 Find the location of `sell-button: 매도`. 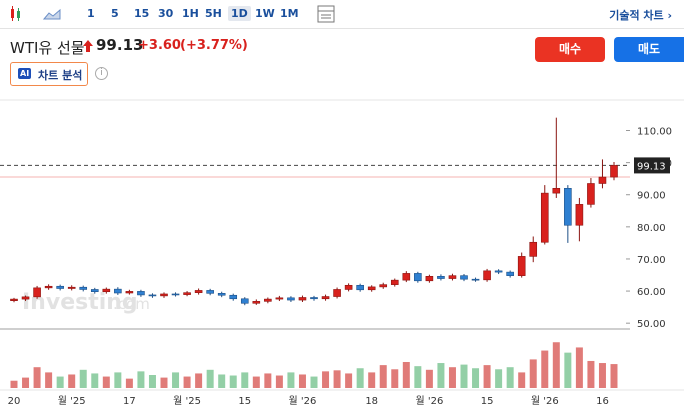

sell-button: 매도 is located at coordinates (649, 49).